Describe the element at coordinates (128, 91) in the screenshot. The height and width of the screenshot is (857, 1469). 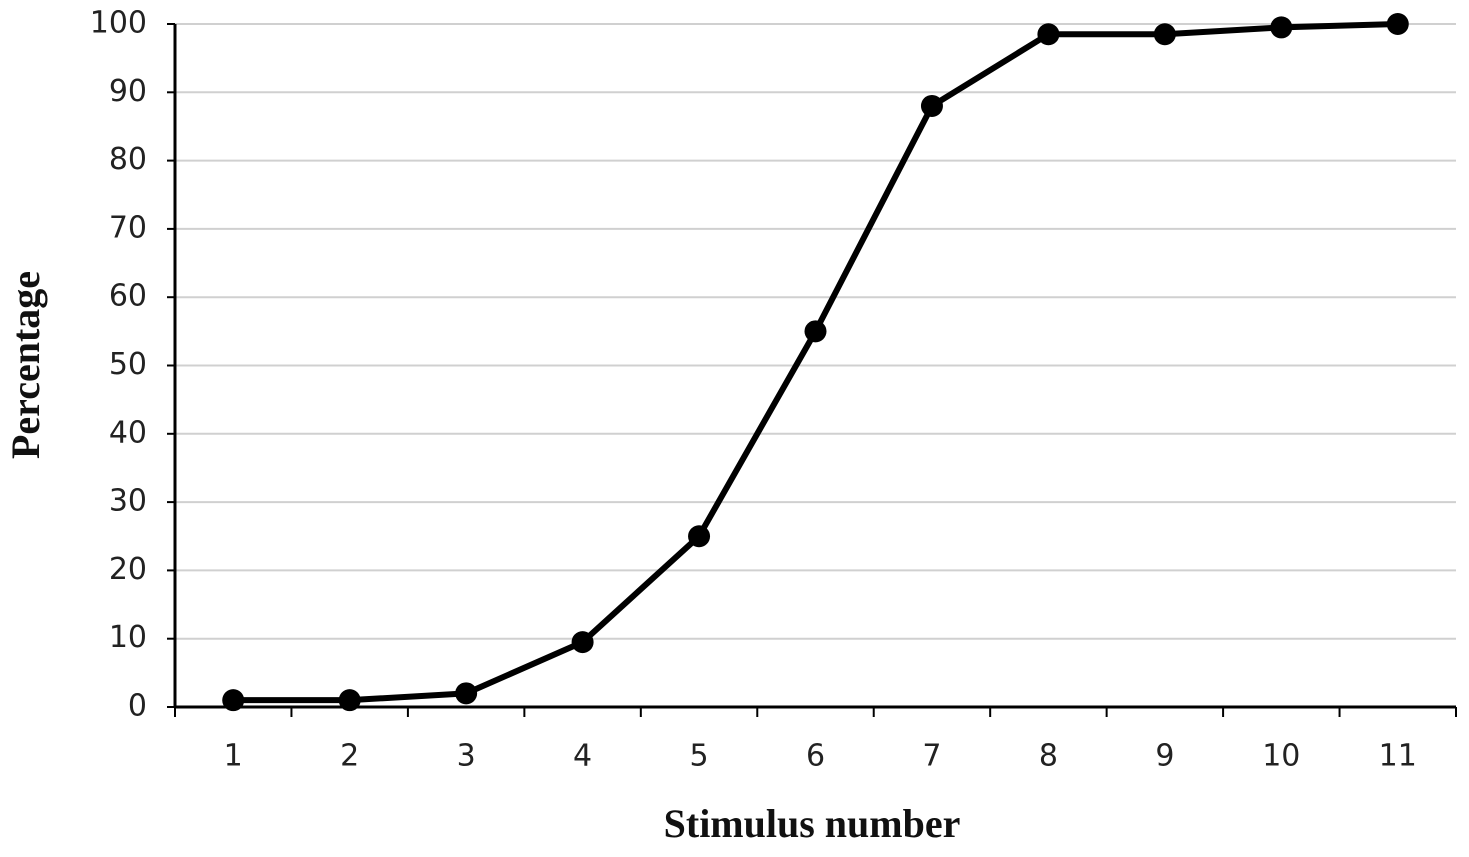
I see `y-tick-label: 90` at that location.